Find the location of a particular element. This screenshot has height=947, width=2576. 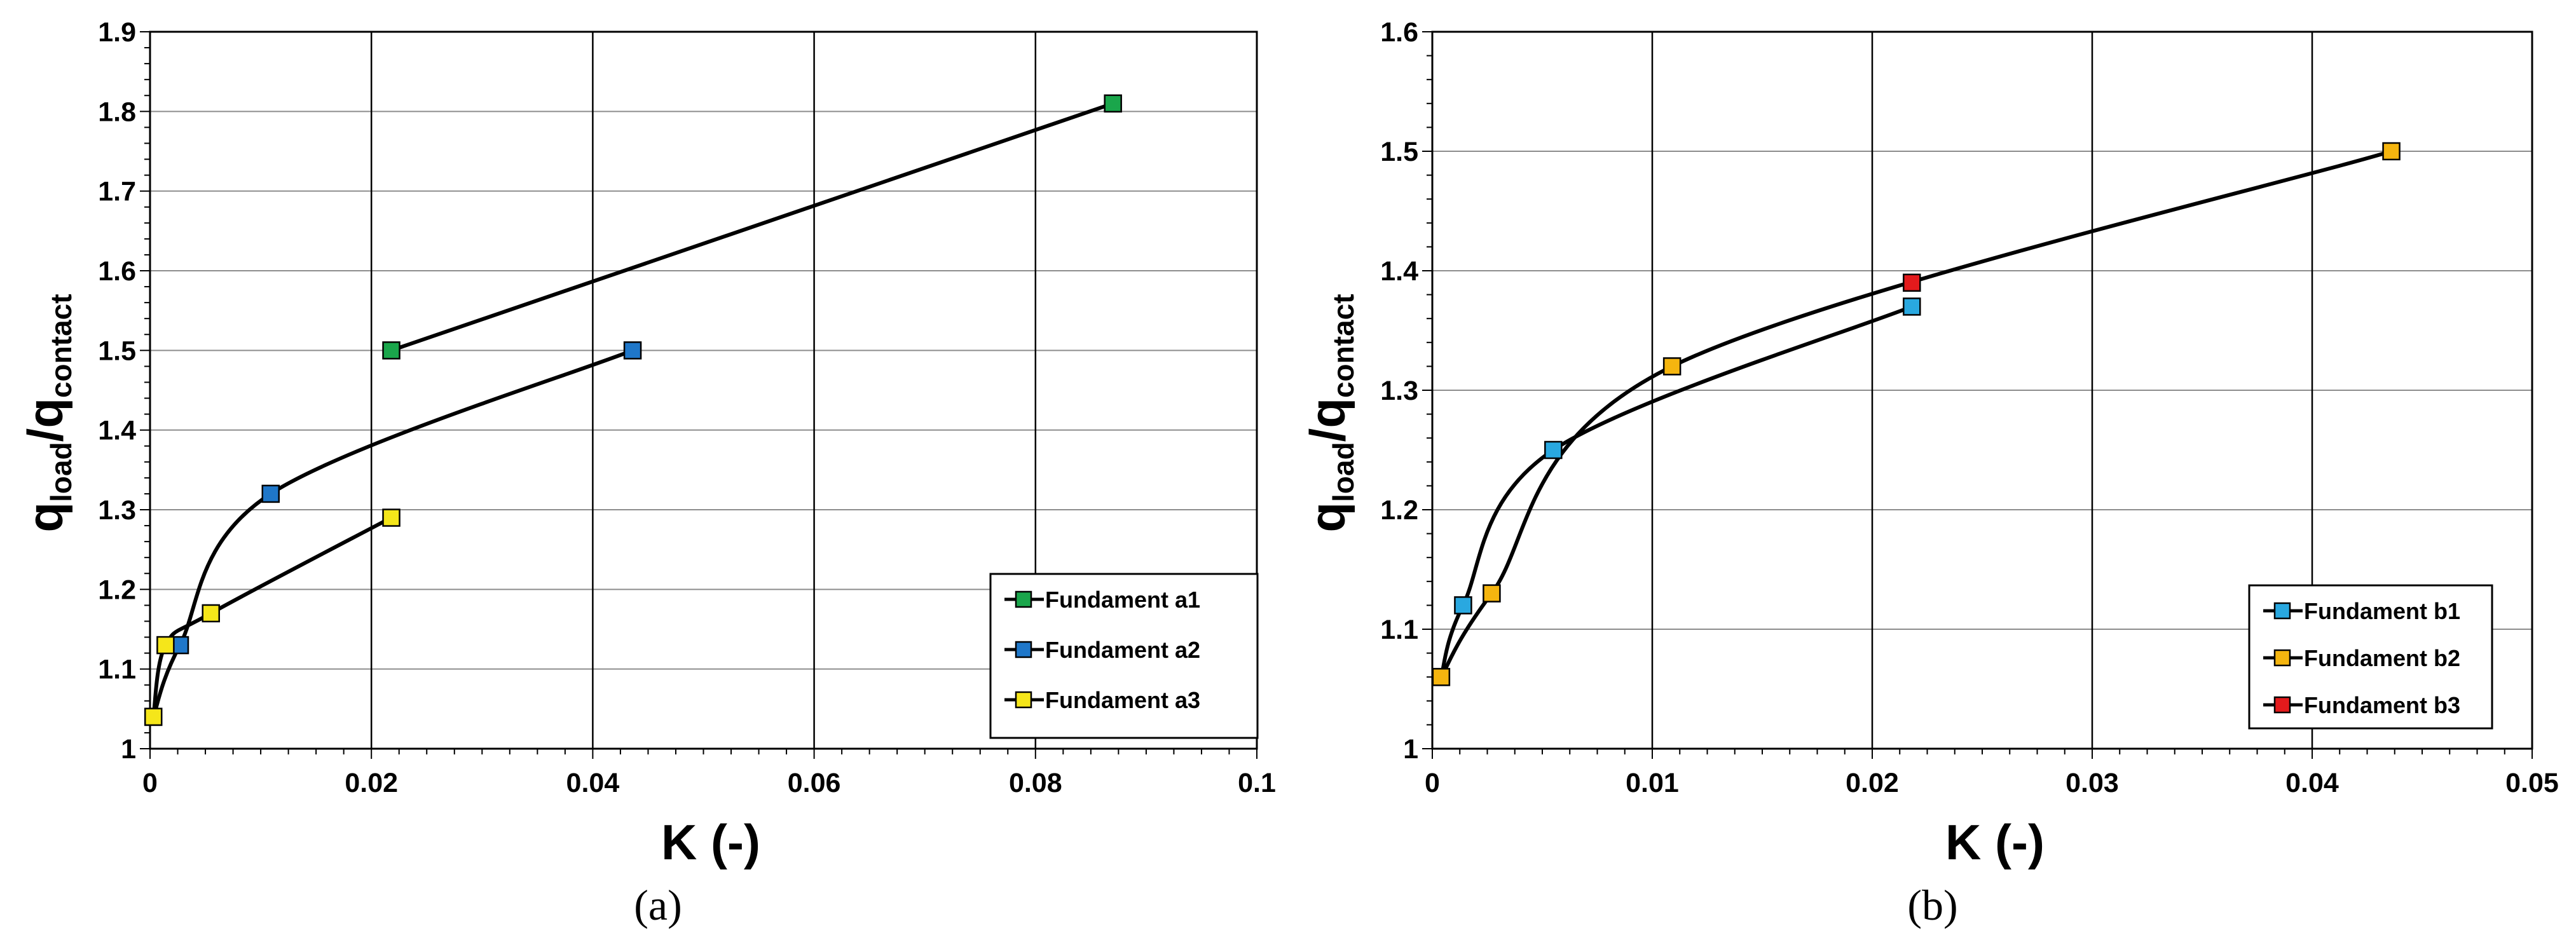

y-tick-label-a: 1.5 is located at coordinates (117, 351).